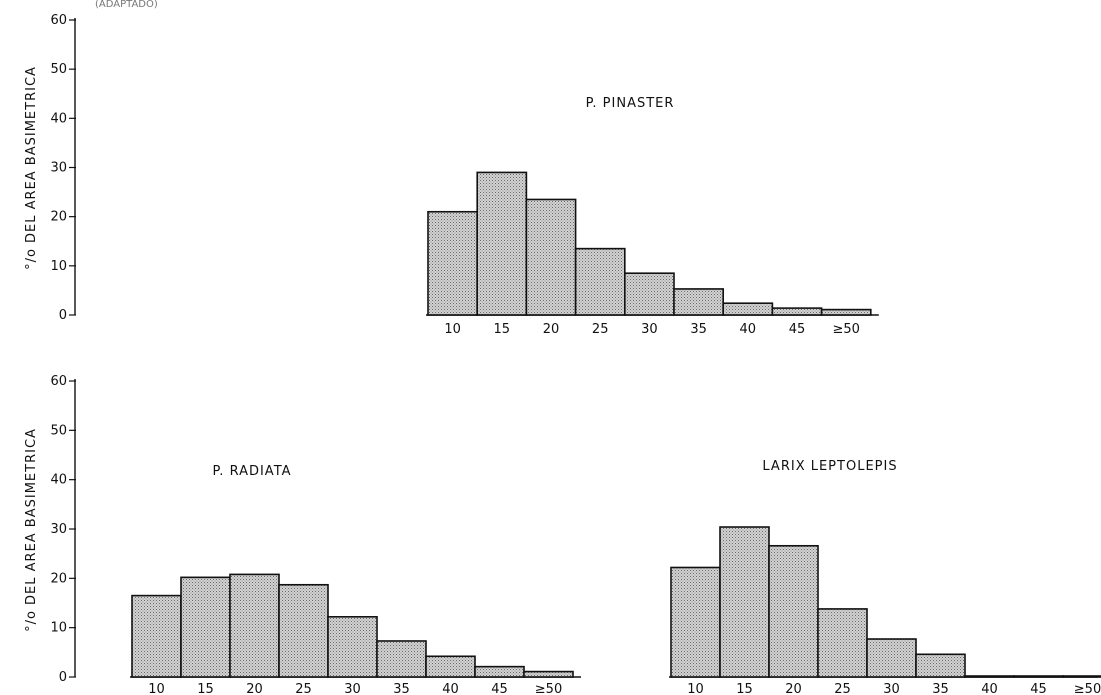  I want to click on chart-title: P. PINASTER, so click(630, 103).